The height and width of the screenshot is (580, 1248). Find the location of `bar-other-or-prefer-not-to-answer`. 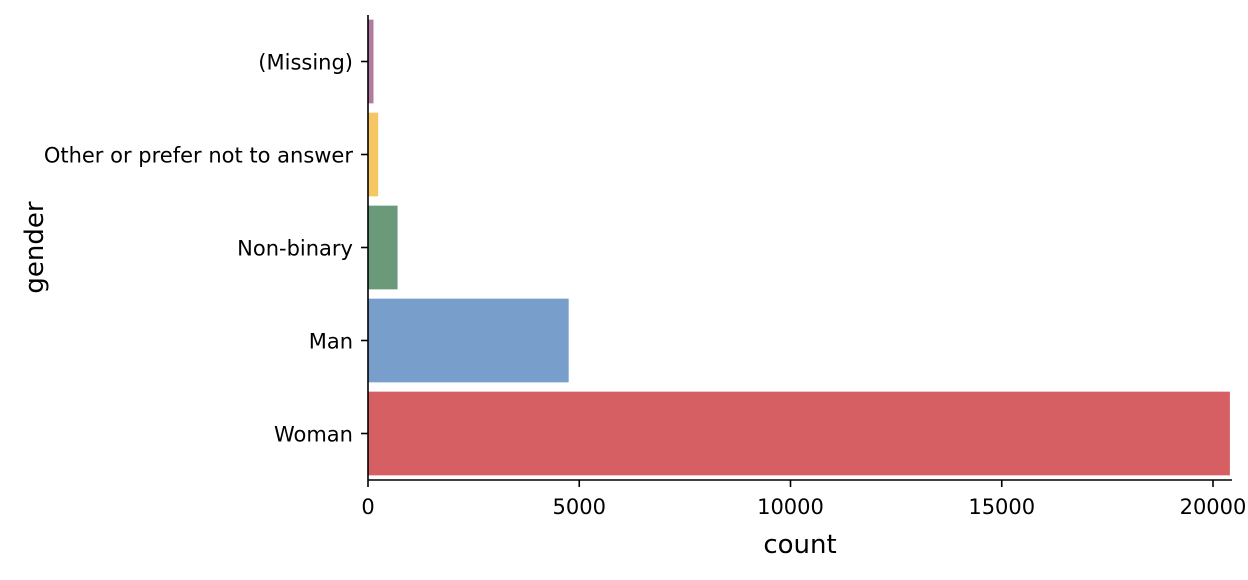

bar-other-or-prefer-not-to-answer is located at coordinates (373, 154).